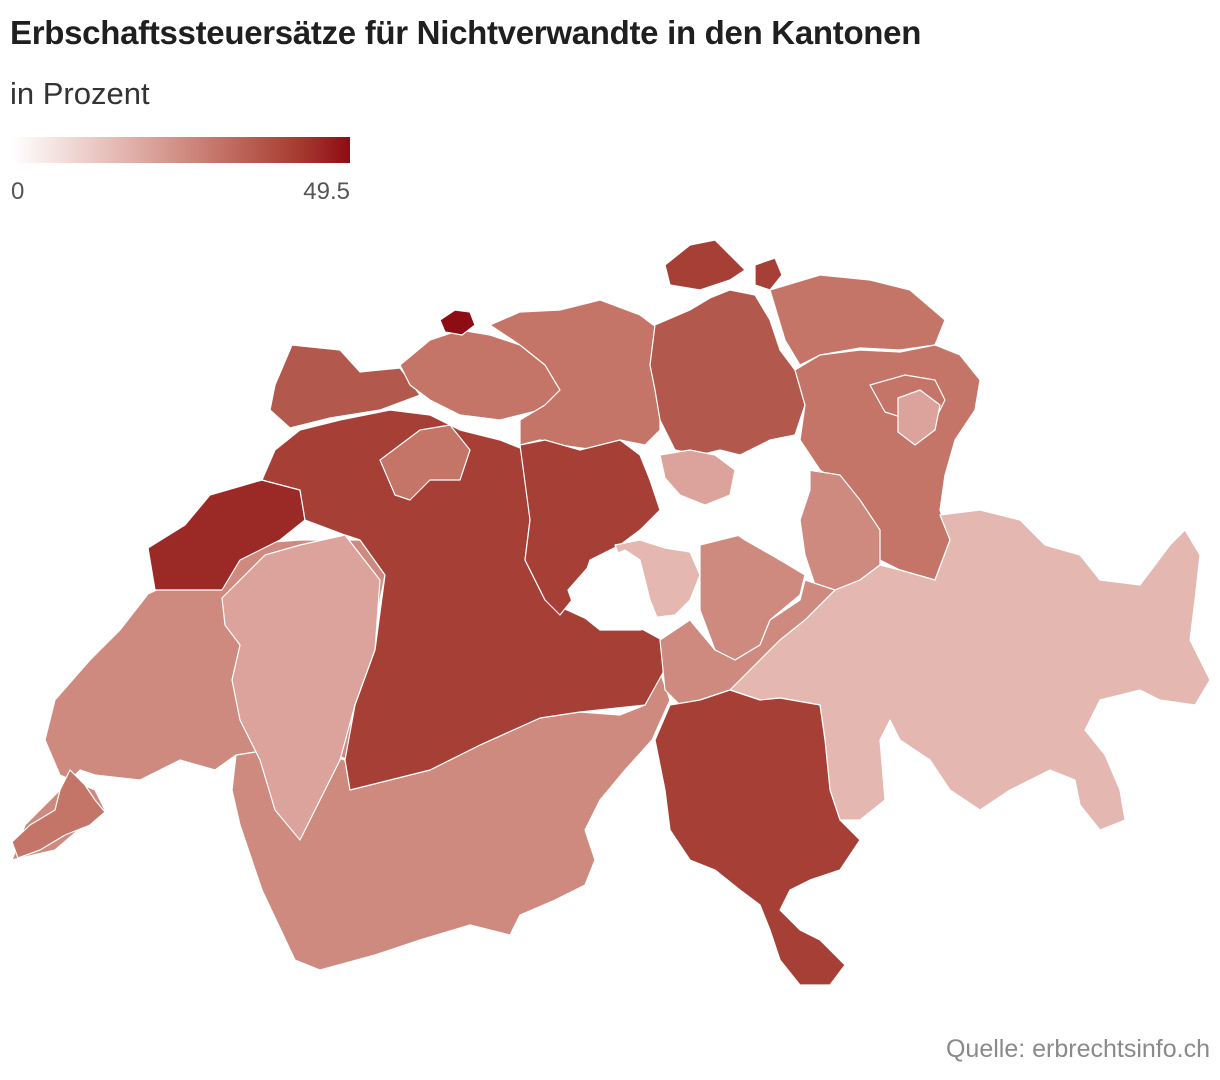  What do you see at coordinates (760, 507) in the screenshot?
I see `lake-zurich-area` at bounding box center [760, 507].